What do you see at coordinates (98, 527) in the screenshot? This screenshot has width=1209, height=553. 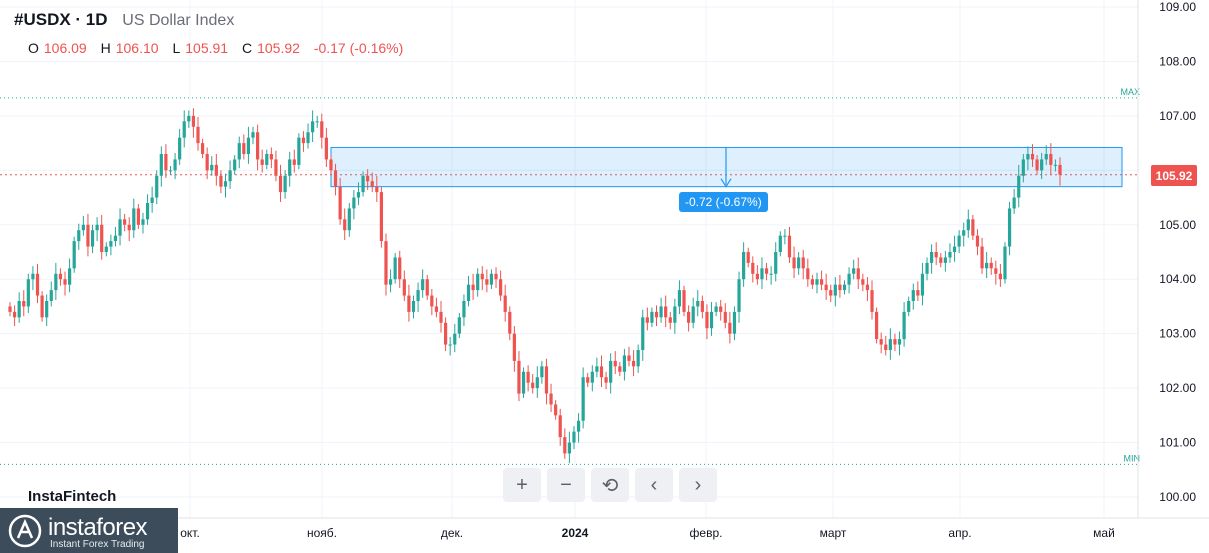 I see `logo-text: instaforex` at bounding box center [98, 527].